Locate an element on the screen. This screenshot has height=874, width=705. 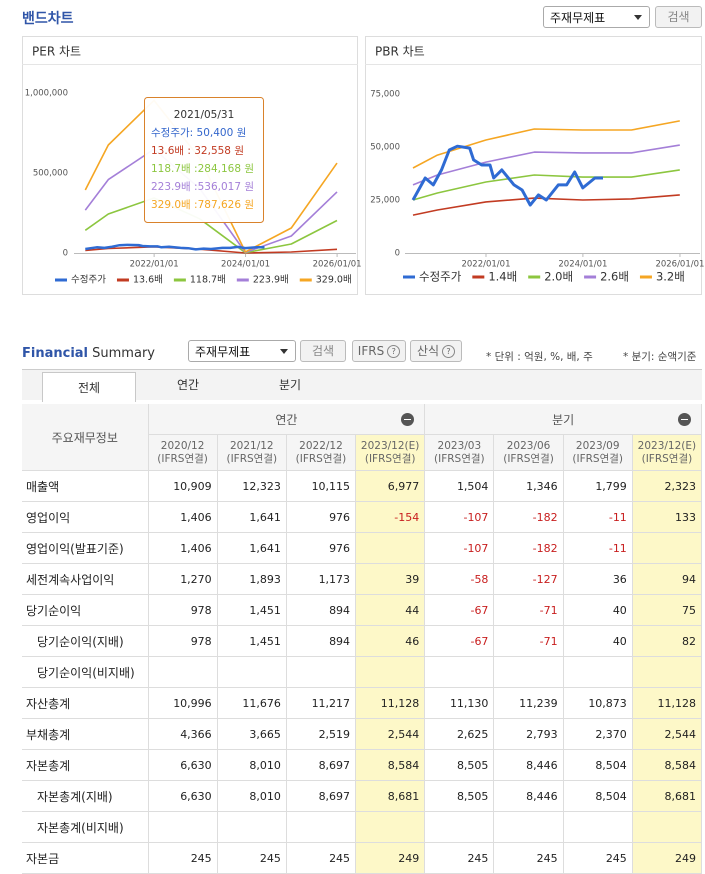
value-cell: 8,010 is located at coordinates (252, 765).